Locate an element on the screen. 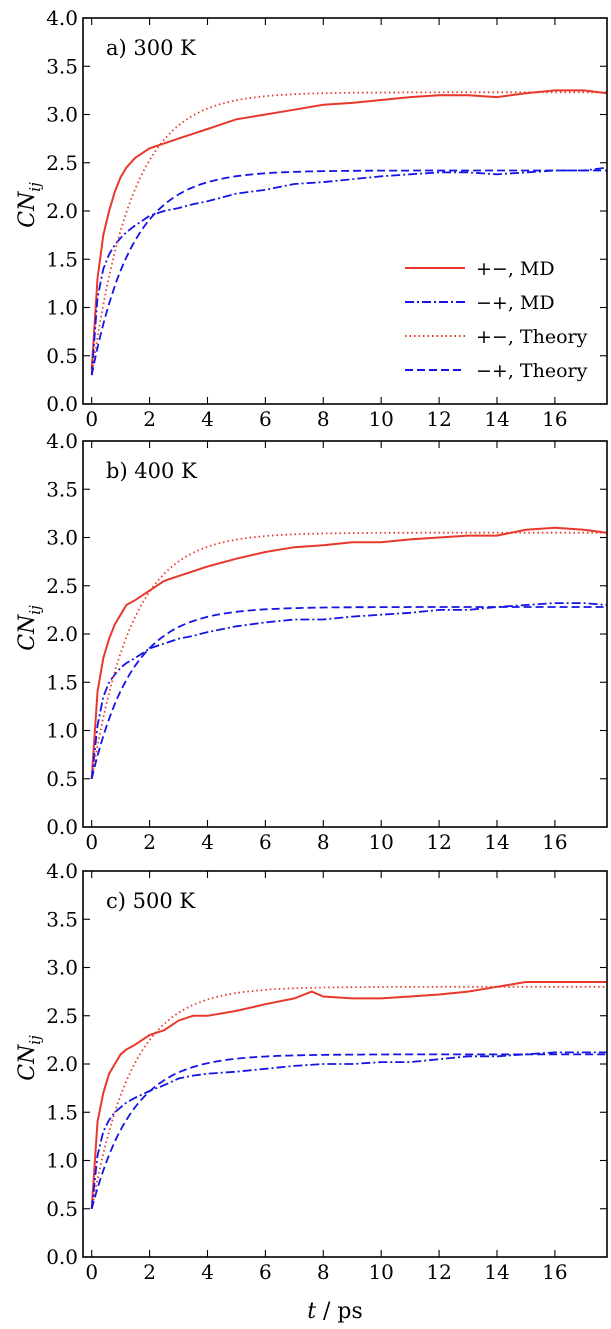 The image size is (611, 1329). x-tick-label-c: 16 is located at coordinates (554, 1272).